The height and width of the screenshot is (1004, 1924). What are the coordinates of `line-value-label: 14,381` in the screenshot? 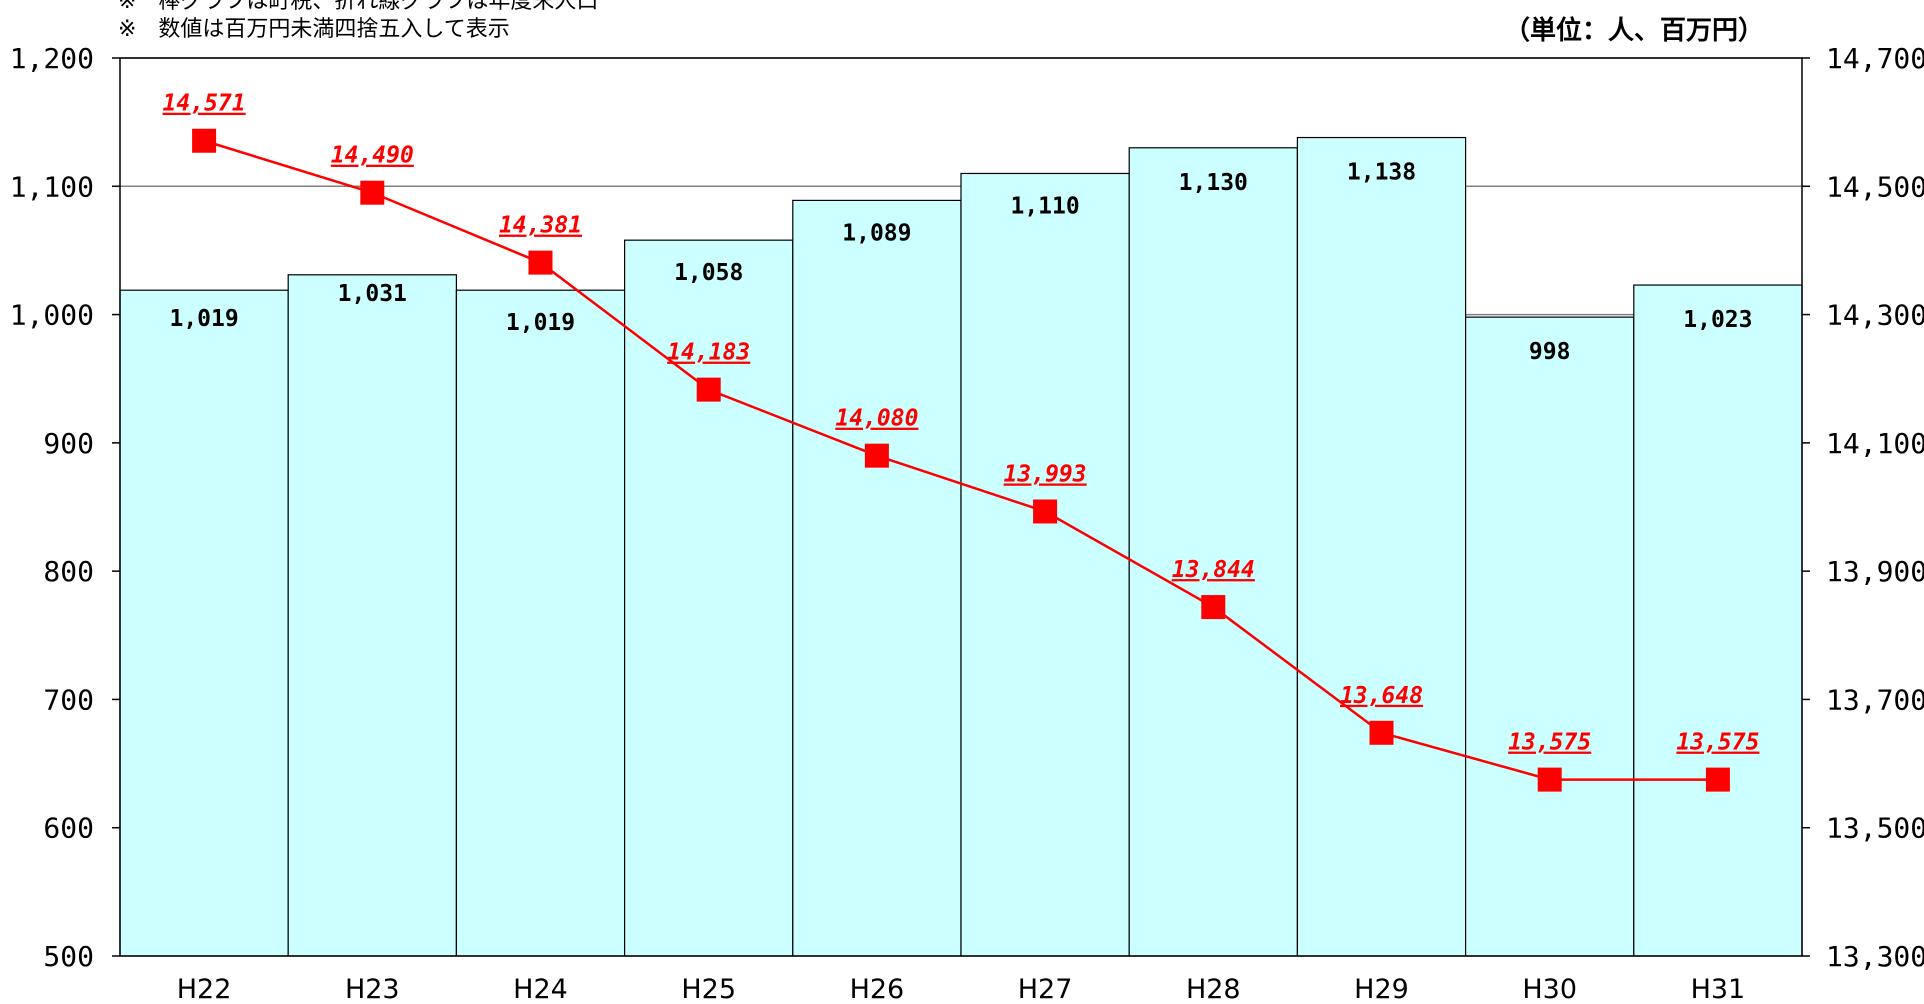 It's located at (540, 226).